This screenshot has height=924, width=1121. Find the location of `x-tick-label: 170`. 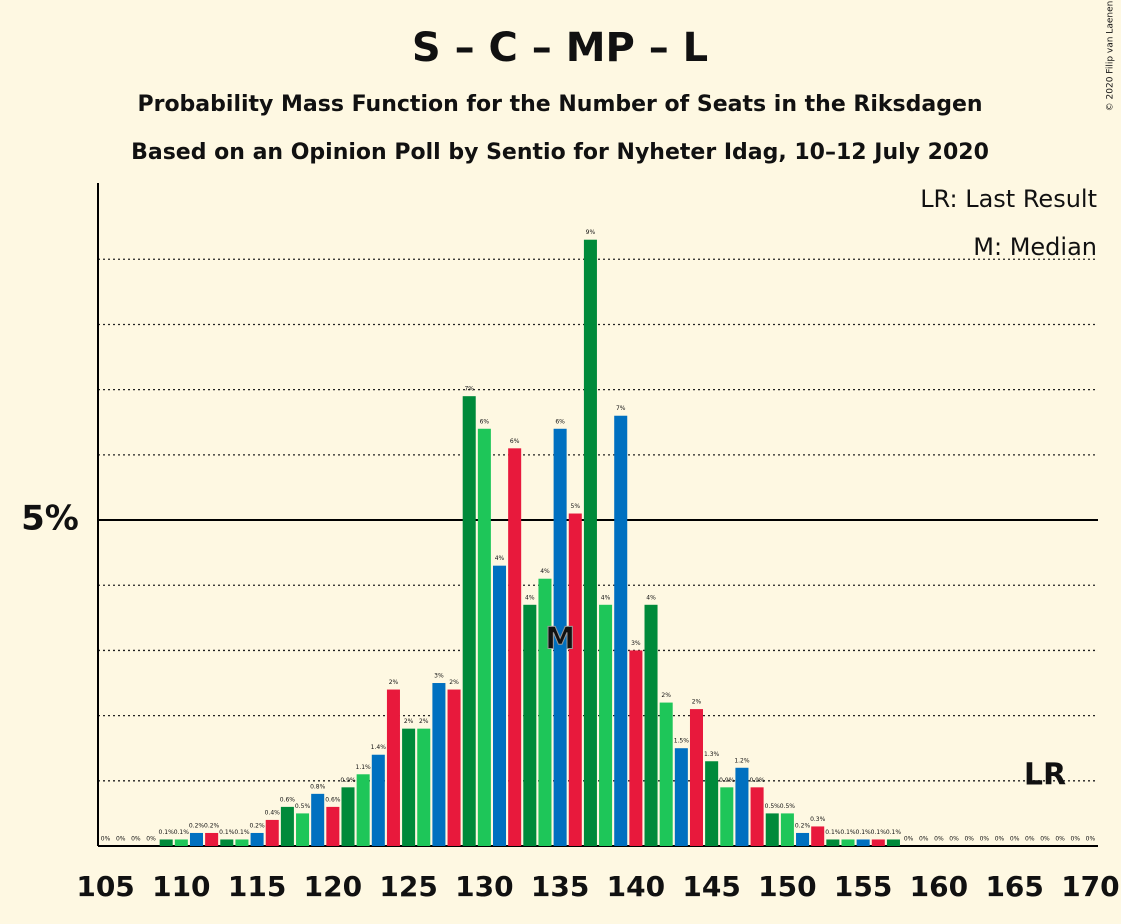

x-tick-label: 170 is located at coordinates (1090, 886).